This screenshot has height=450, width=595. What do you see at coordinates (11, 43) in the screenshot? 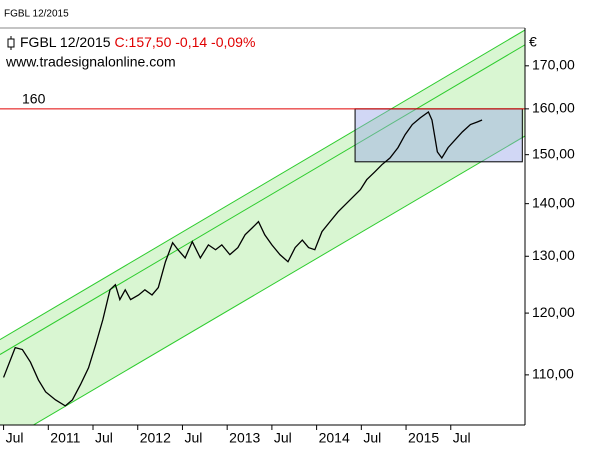
I see `legend-icon` at bounding box center [11, 43].